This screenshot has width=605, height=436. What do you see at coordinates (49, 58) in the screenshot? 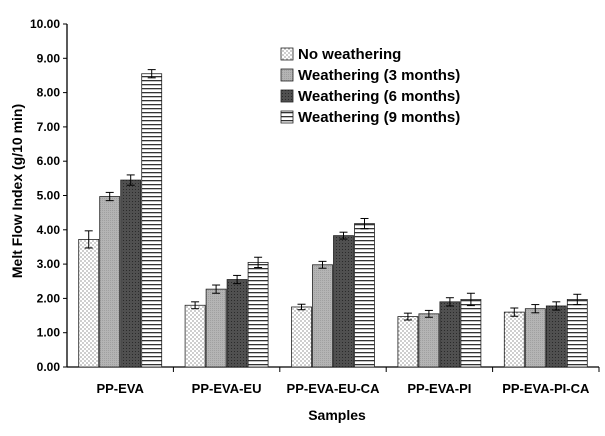
I see `y-tick-label: 9.00` at bounding box center [49, 58].